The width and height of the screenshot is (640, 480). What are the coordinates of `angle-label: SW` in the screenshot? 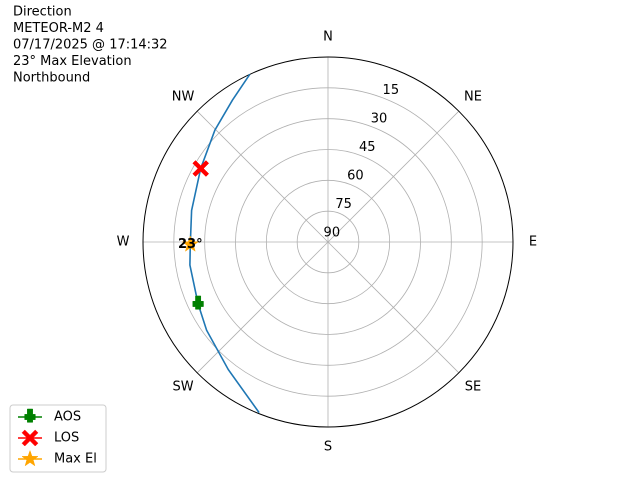 It's located at (182, 386).